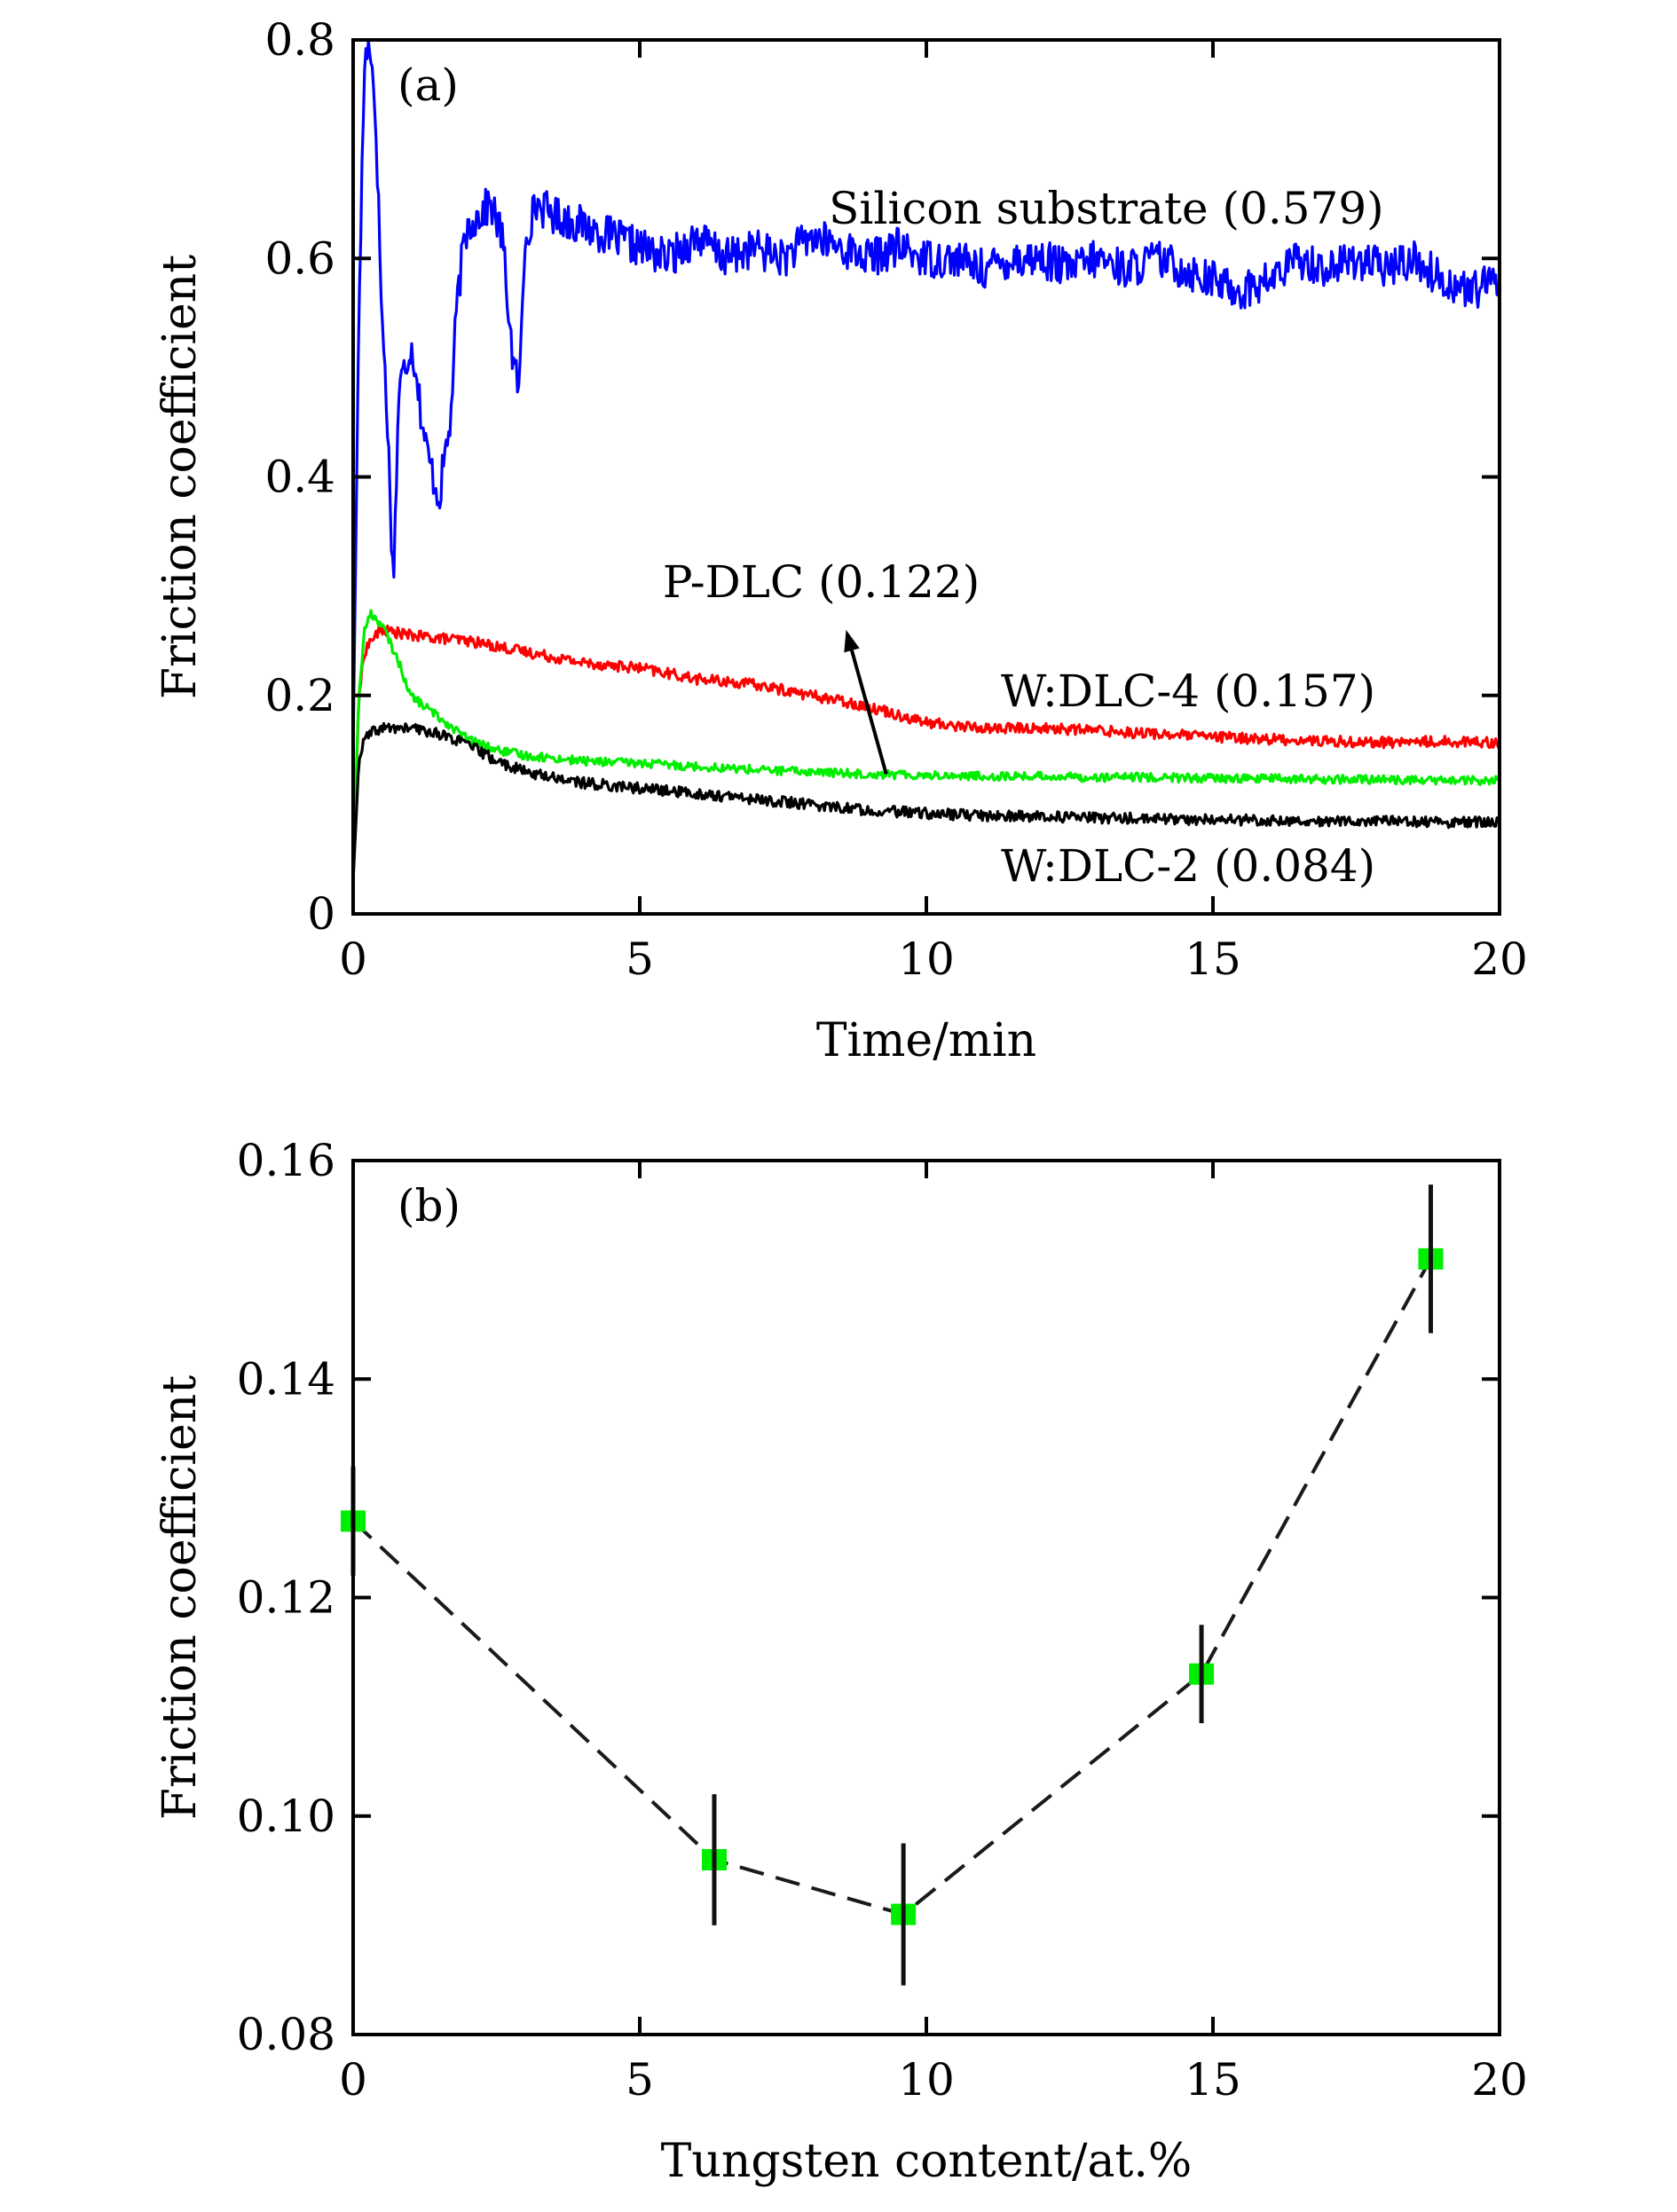 This screenshot has width=1677, height=2212. Describe the element at coordinates (286, 1160) in the screenshot. I see `y-tick-label: 0.16` at that location.